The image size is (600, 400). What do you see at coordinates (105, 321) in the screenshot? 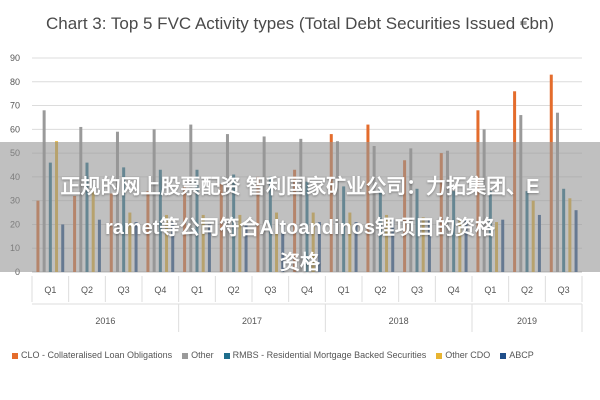
I see `year-label: 2016` at bounding box center [105, 321].